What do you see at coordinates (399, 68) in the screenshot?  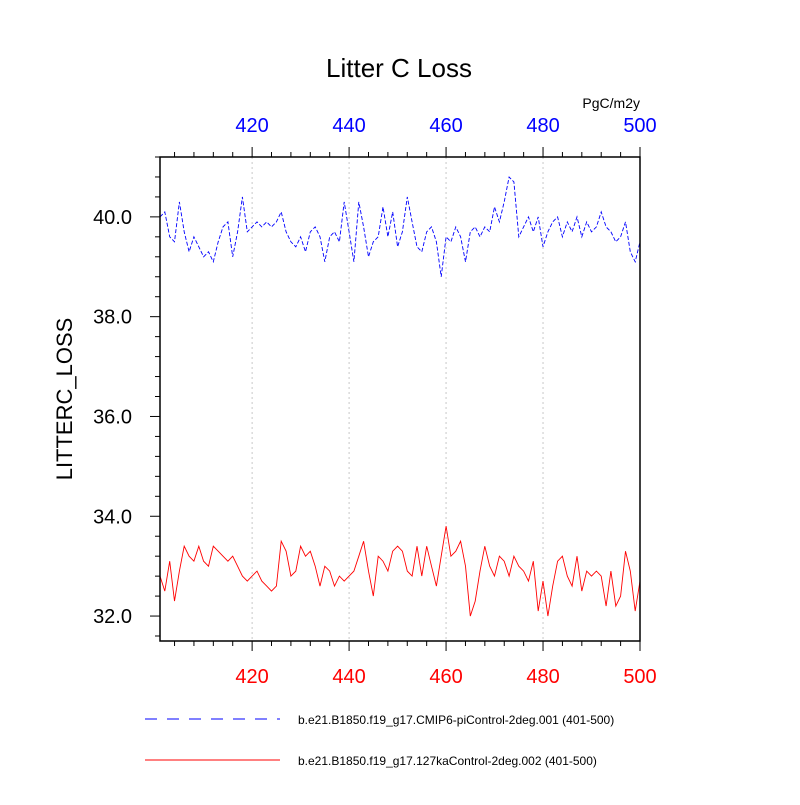 I see `chart-title: Litter C Loss` at bounding box center [399, 68].